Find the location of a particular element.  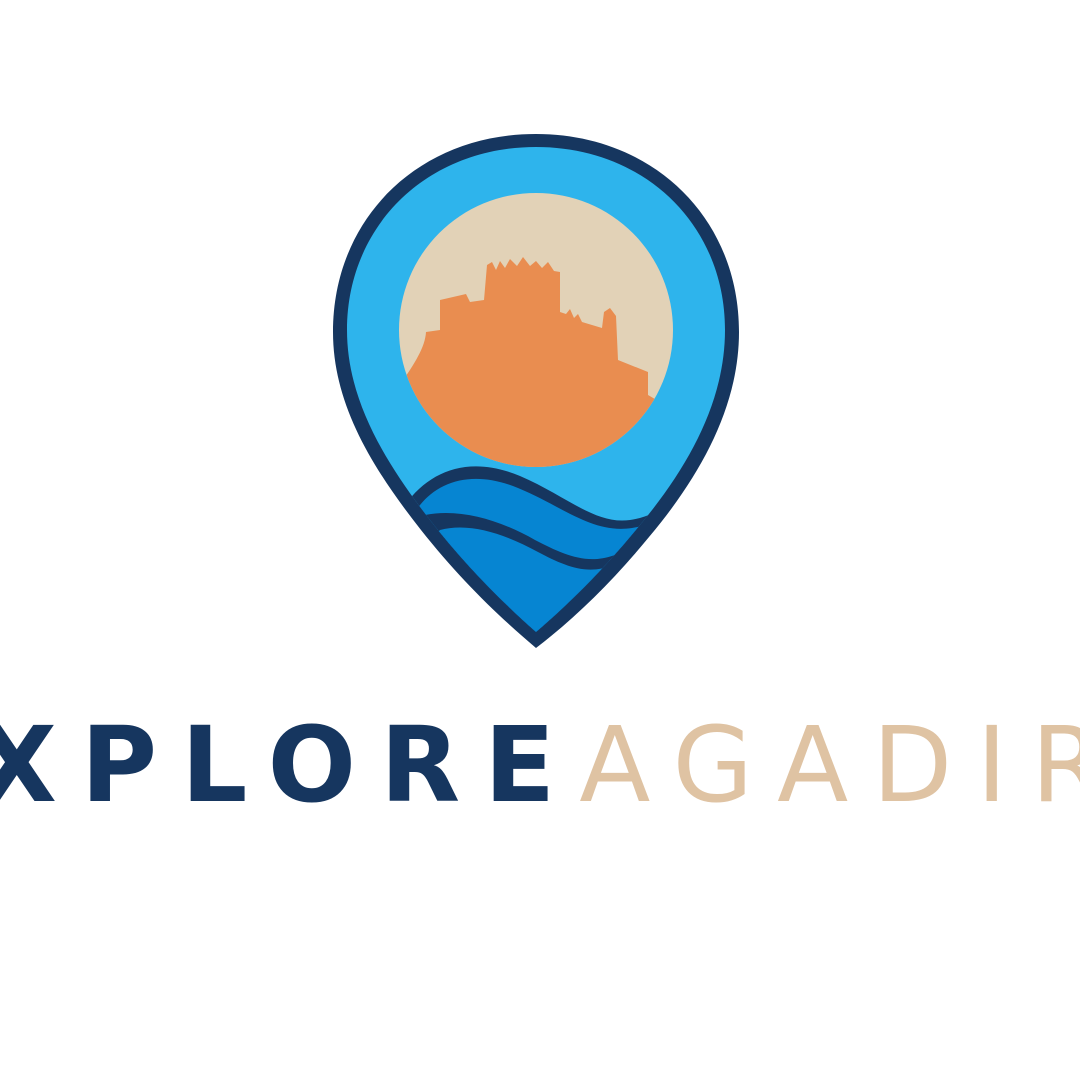

brand-word-primary: XPLORE is located at coordinates (290, 765).